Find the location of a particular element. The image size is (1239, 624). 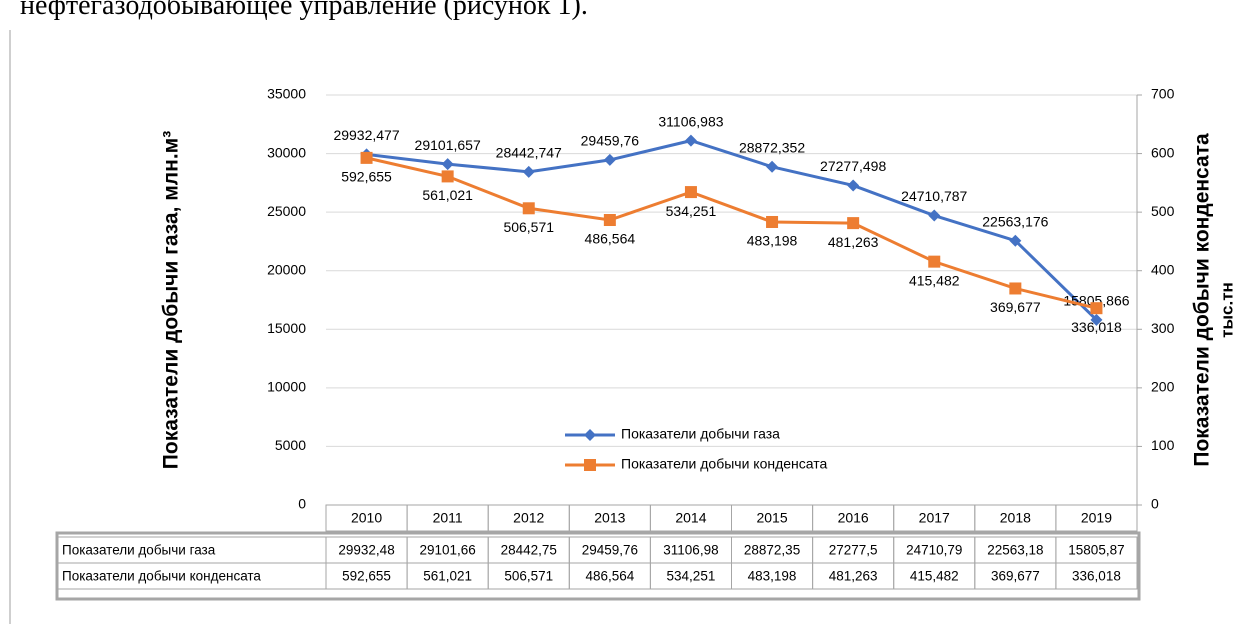

data-label: 483,198 is located at coordinates (772, 241).